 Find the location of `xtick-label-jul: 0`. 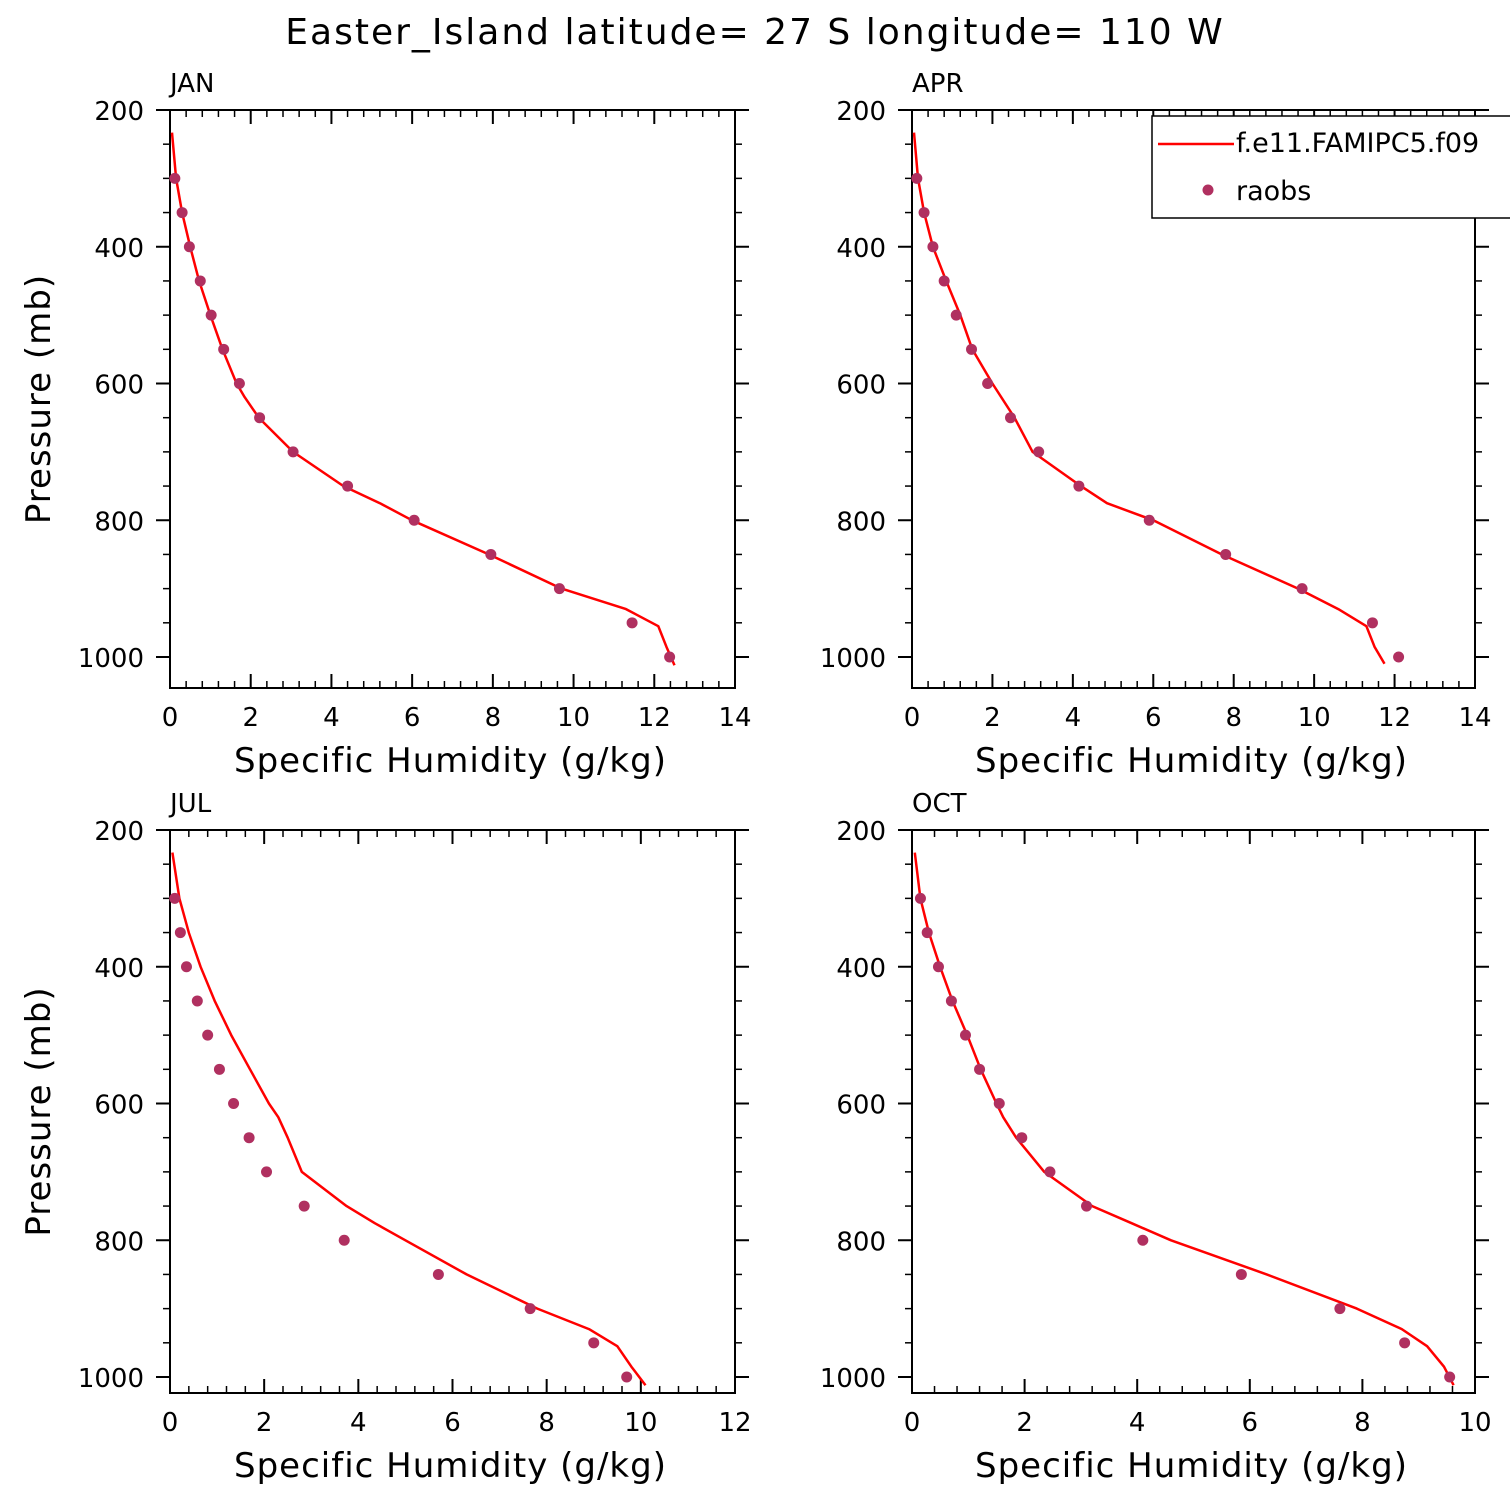

xtick-label-jul: 0 is located at coordinates (170, 1423).